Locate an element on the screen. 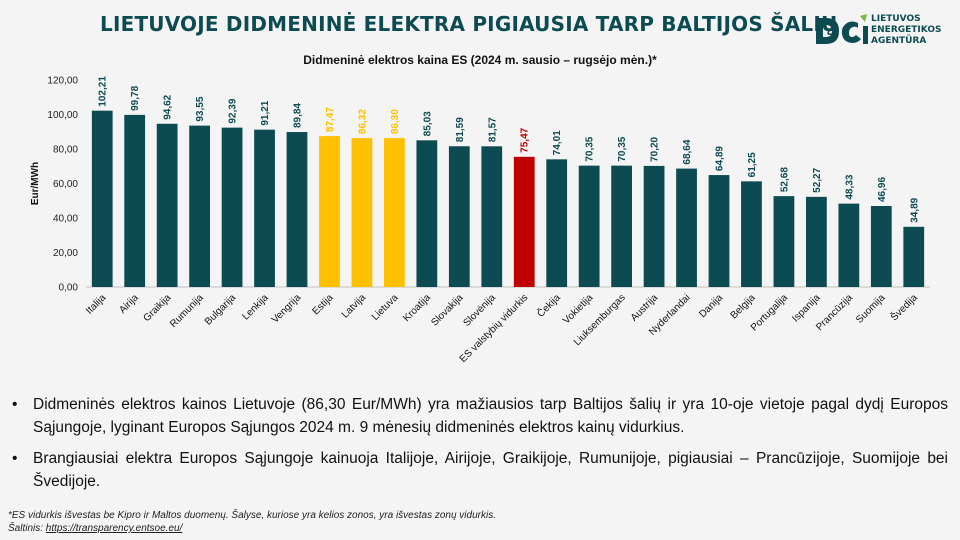 Image resolution: width=960 pixels, height=540 pixels. y-axis-title: Eur/MWh is located at coordinates (35, 183).